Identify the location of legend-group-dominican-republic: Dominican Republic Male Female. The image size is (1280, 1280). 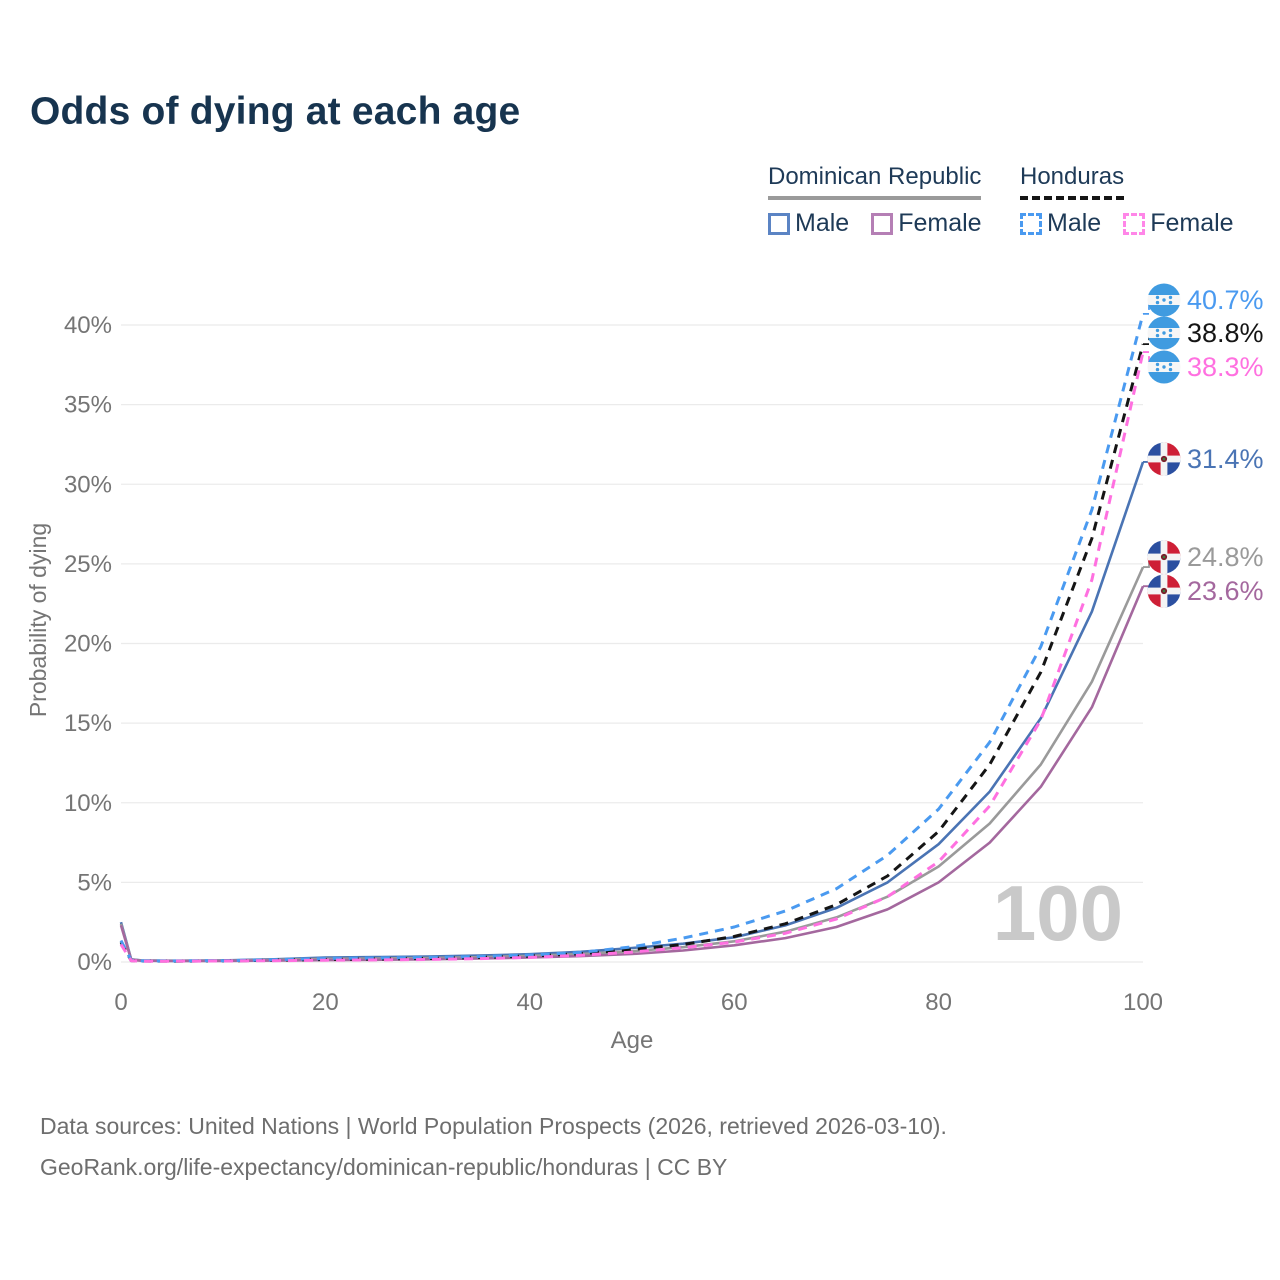
(875, 200).